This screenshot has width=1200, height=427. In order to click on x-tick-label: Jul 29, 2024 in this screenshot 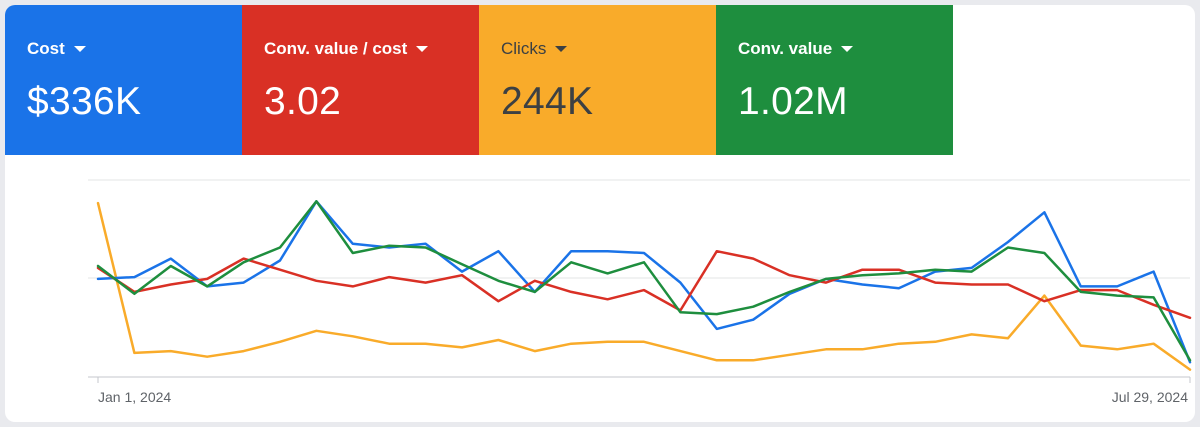, I will do `click(1150, 397)`.